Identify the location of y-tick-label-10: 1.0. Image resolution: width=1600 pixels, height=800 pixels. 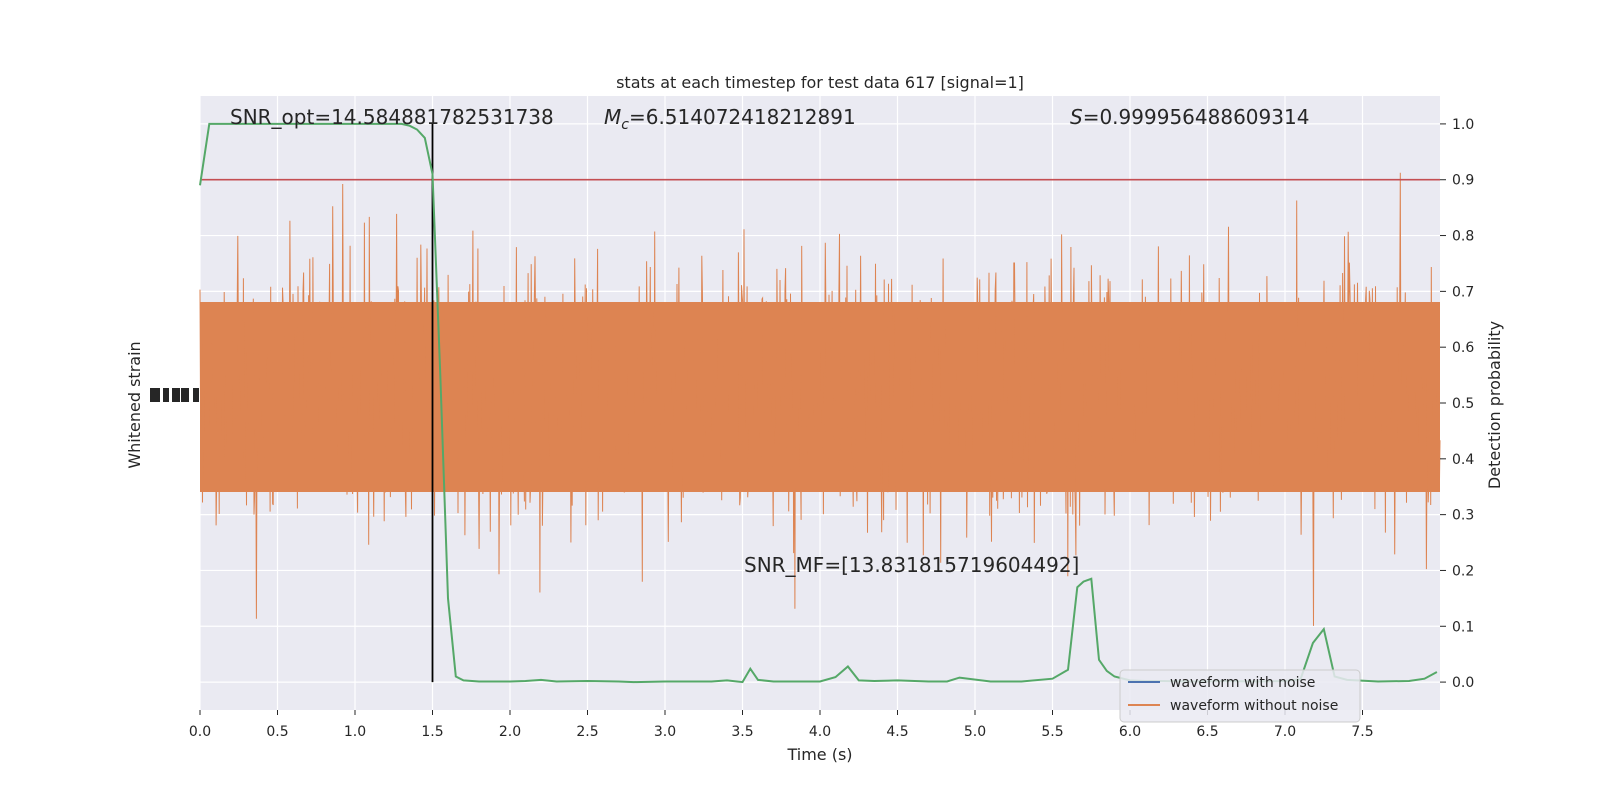
(1463, 125).